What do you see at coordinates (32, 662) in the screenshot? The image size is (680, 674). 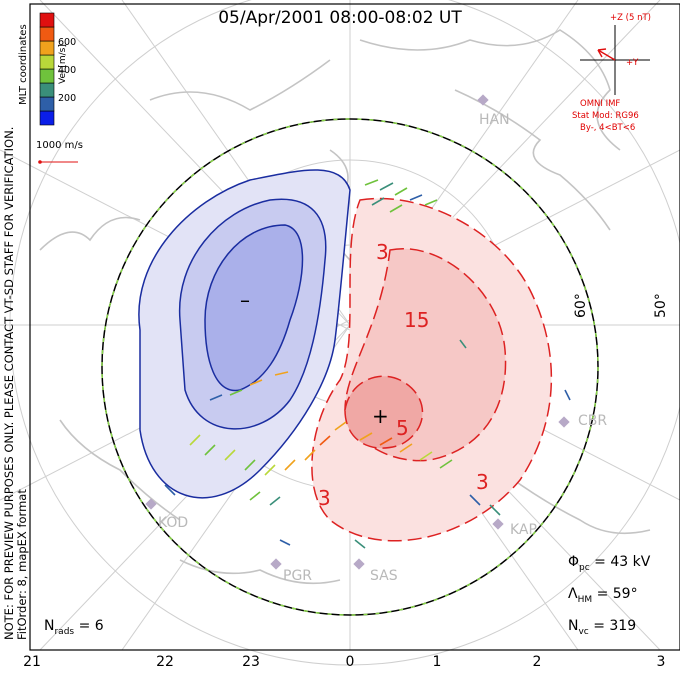 I see `mlt-tick-21: 21` at bounding box center [32, 662].